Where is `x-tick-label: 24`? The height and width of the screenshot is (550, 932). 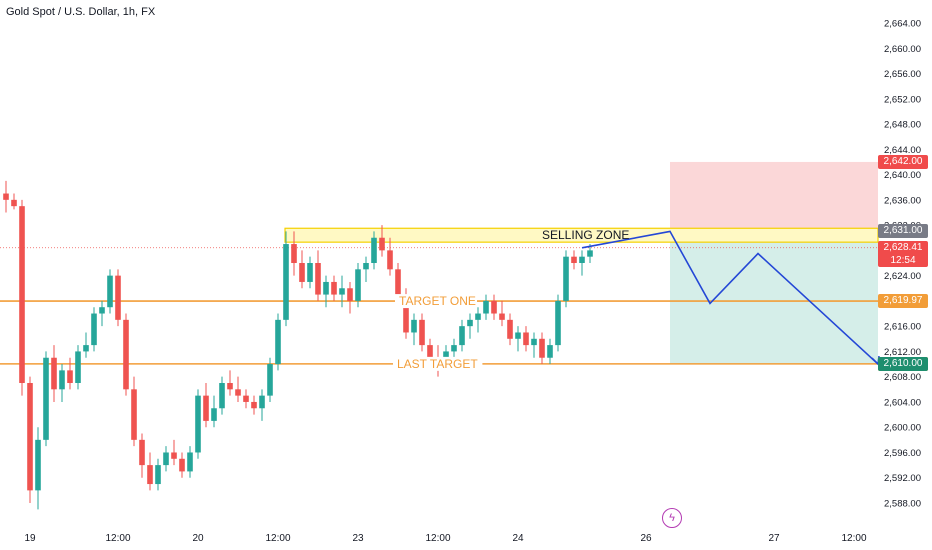
x-tick-label: 24 is located at coordinates (518, 538).